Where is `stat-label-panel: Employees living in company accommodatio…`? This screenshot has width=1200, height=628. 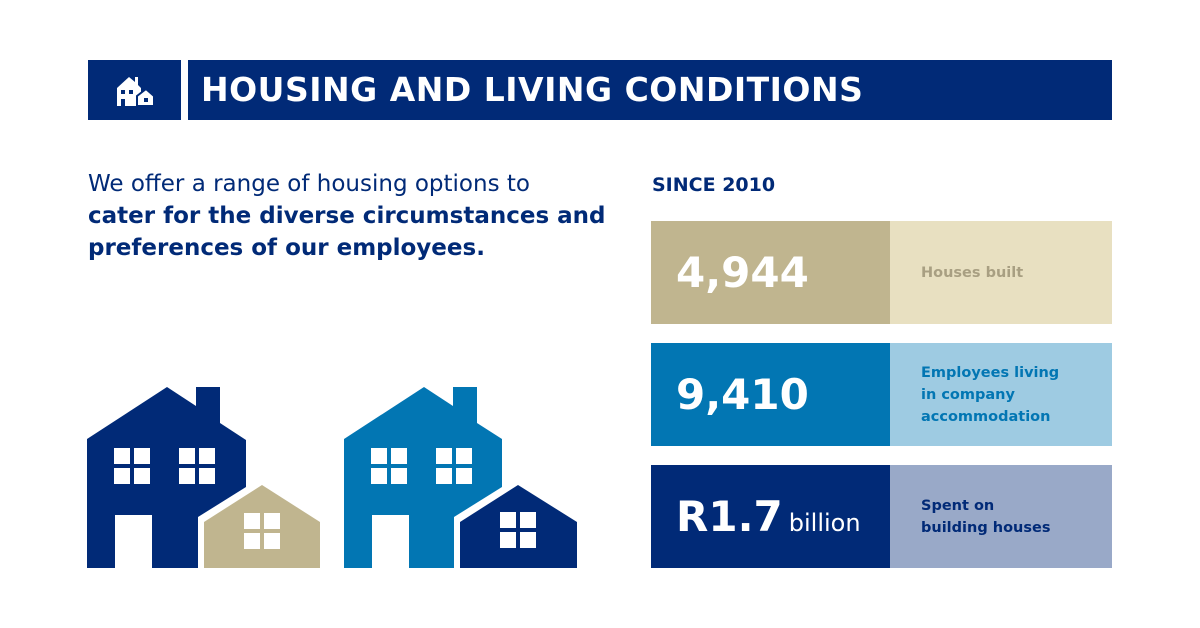 stat-label-panel: Employees living in company accommodatio… is located at coordinates (1001, 394).